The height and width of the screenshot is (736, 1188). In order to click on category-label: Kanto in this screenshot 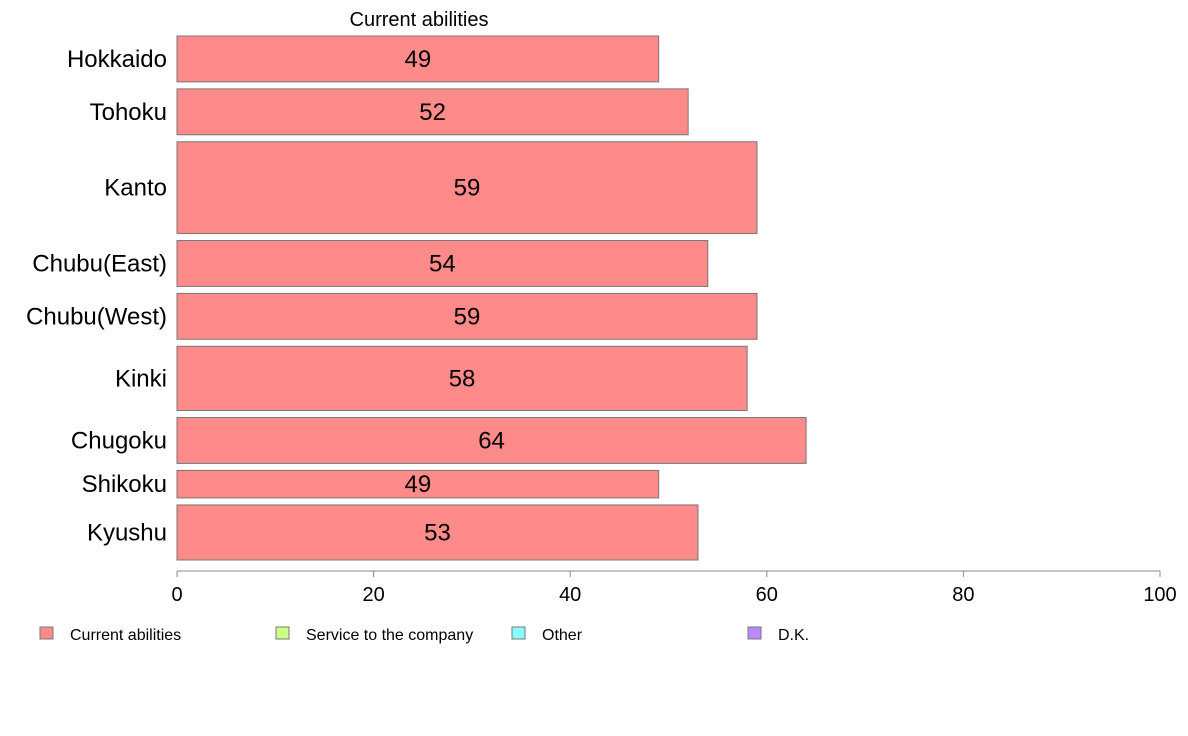, I will do `click(135, 188)`.